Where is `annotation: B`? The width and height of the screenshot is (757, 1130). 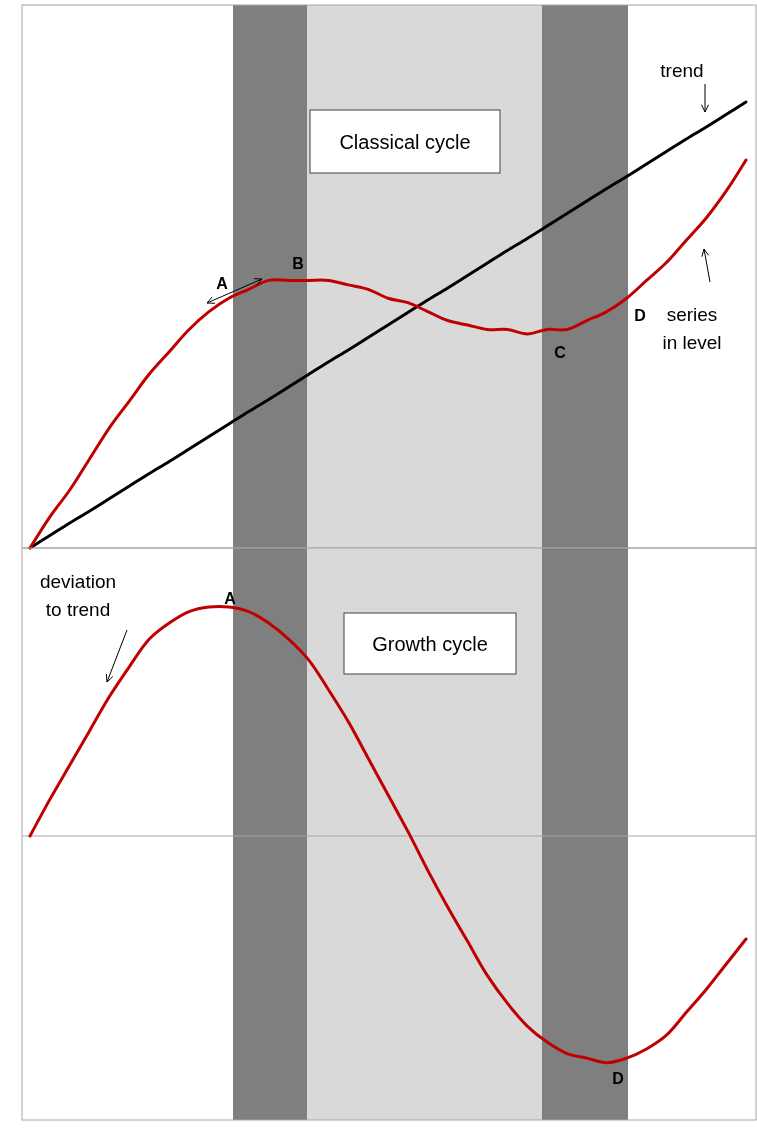
annotation: B is located at coordinates (298, 263).